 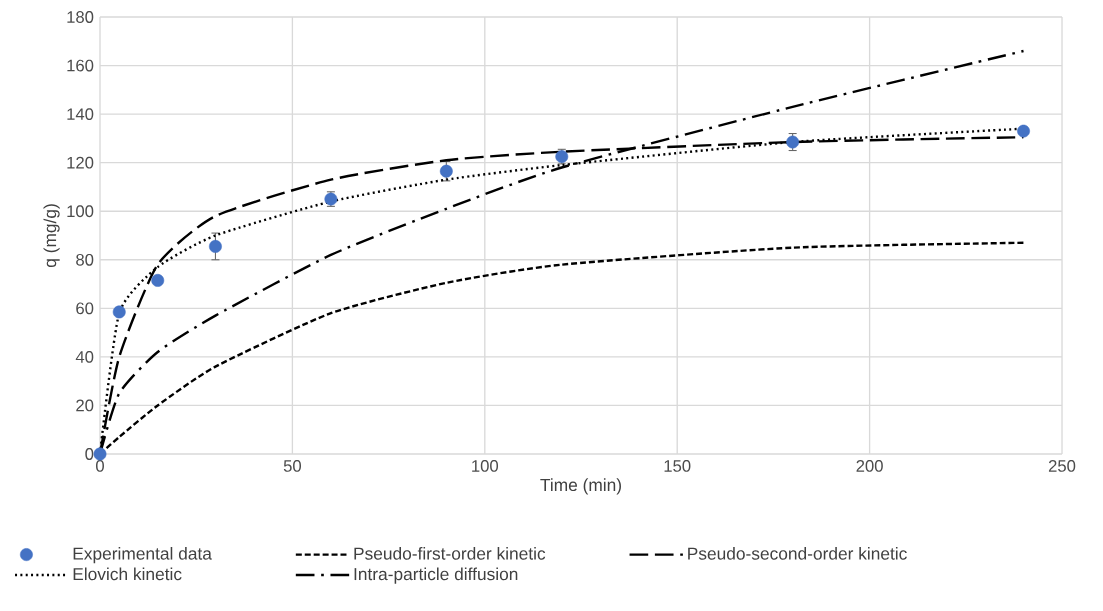 I want to click on legend-label: Experimental data, so click(x=142, y=555).